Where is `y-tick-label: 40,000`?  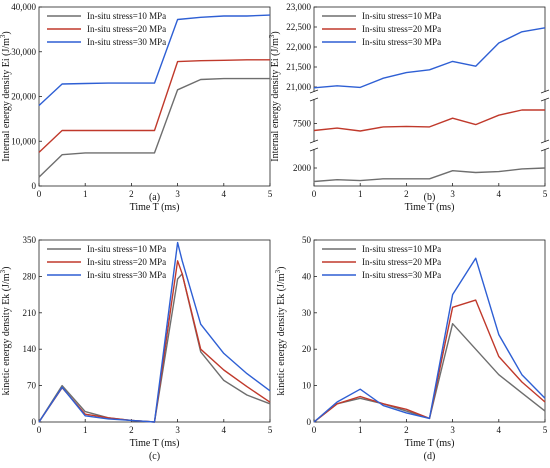 y-tick-label: 40,000 is located at coordinates (23, 7).